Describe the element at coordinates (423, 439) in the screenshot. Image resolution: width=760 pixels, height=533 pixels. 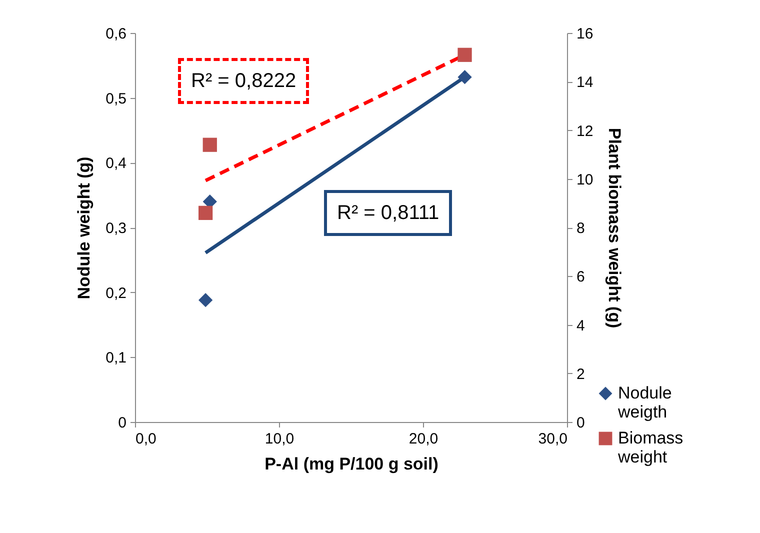
I see `x-tick-label: 20,0` at that location.